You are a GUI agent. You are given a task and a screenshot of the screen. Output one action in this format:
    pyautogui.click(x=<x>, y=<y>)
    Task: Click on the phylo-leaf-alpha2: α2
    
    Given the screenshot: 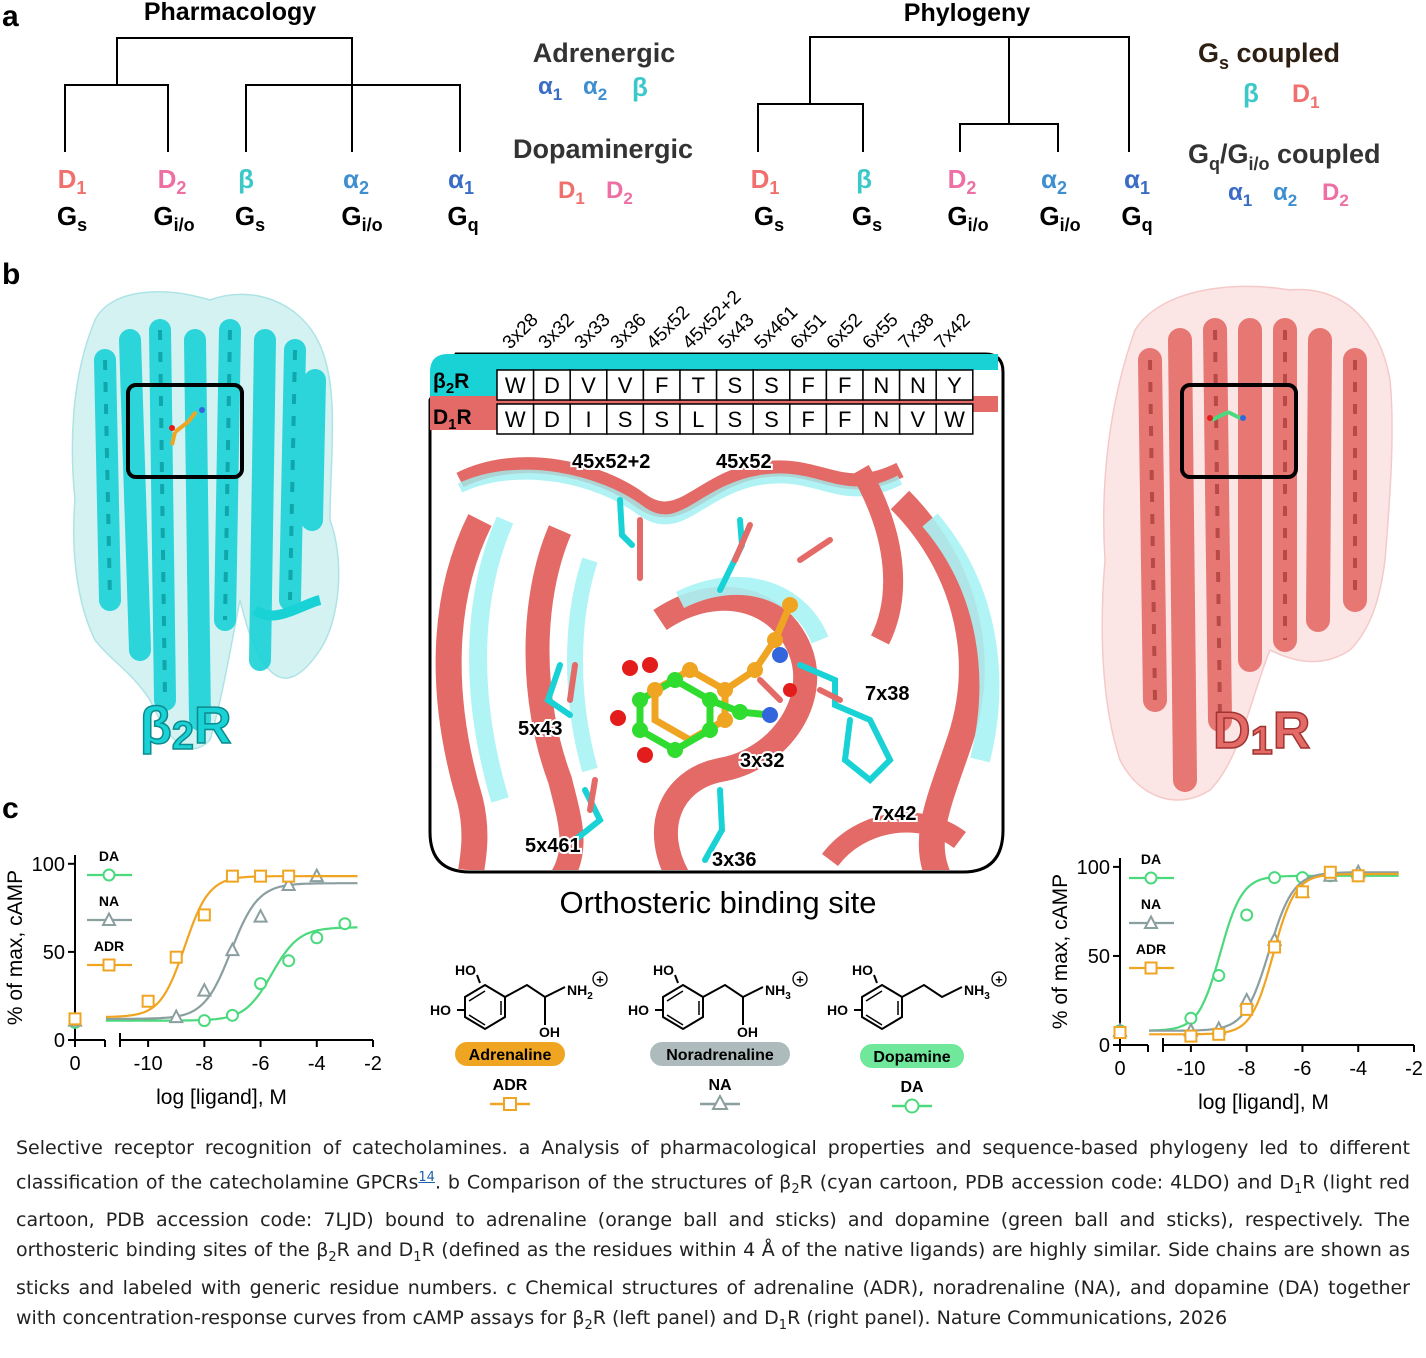 What is the action you would take?
    pyautogui.click(x=1054, y=181)
    